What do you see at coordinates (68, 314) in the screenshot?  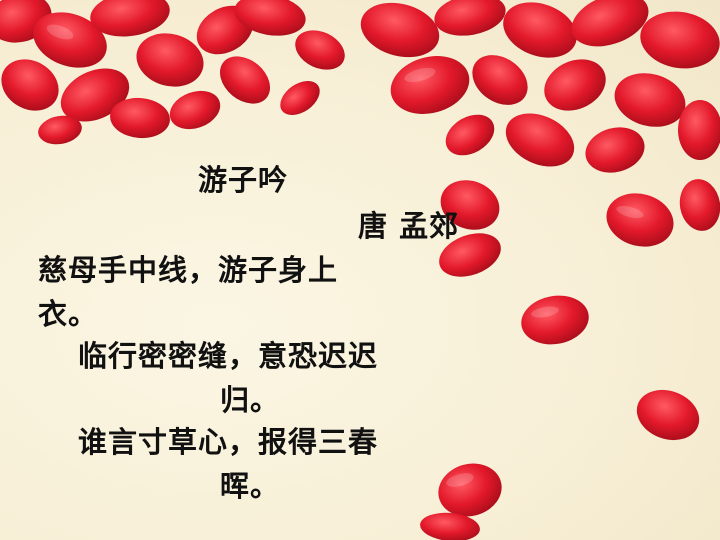 I see `poem-line: 衣。` at bounding box center [68, 314].